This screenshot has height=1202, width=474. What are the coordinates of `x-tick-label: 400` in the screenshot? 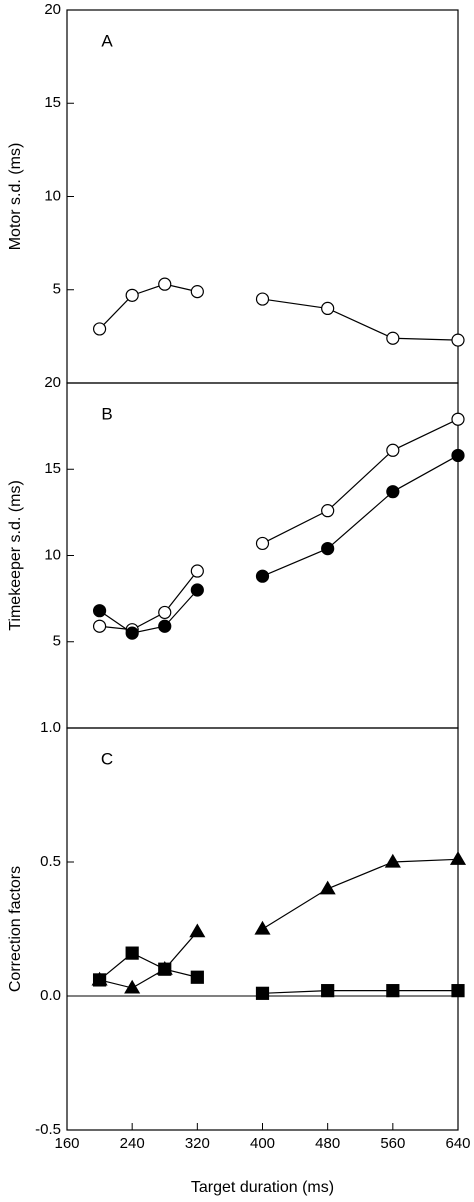 It's located at (262, 1143).